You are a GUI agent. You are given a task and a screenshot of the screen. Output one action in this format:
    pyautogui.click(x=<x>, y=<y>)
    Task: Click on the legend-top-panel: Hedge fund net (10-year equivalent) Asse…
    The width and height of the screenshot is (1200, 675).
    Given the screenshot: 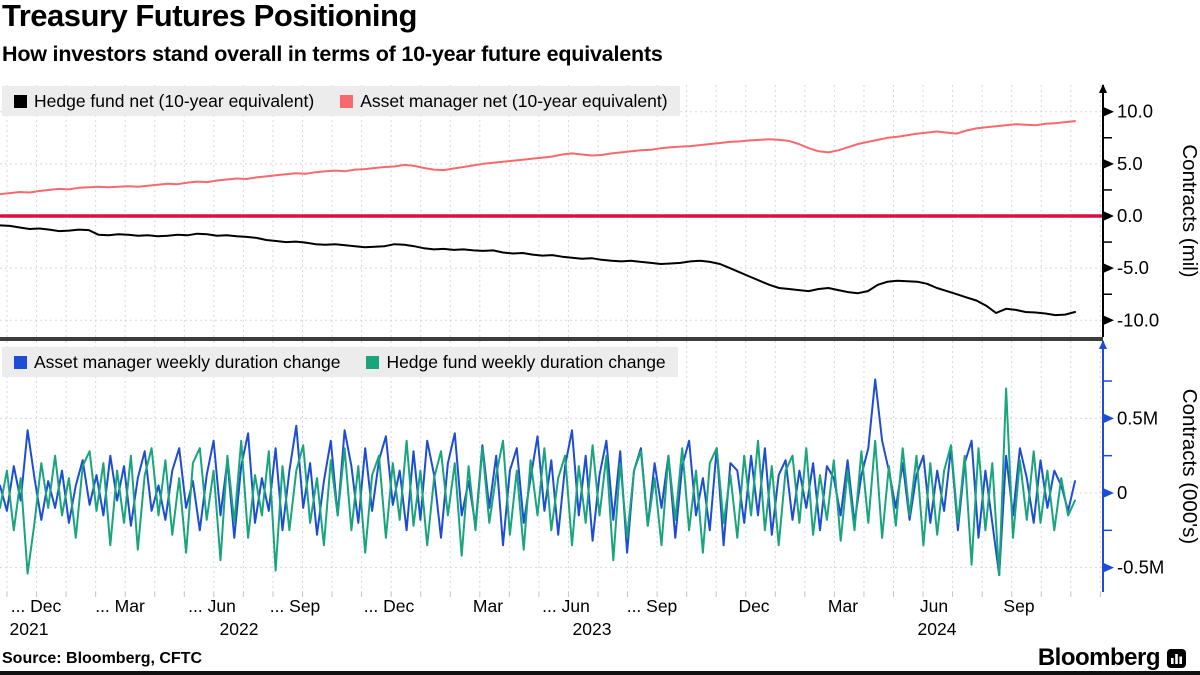 What is the action you would take?
    pyautogui.click(x=341, y=101)
    